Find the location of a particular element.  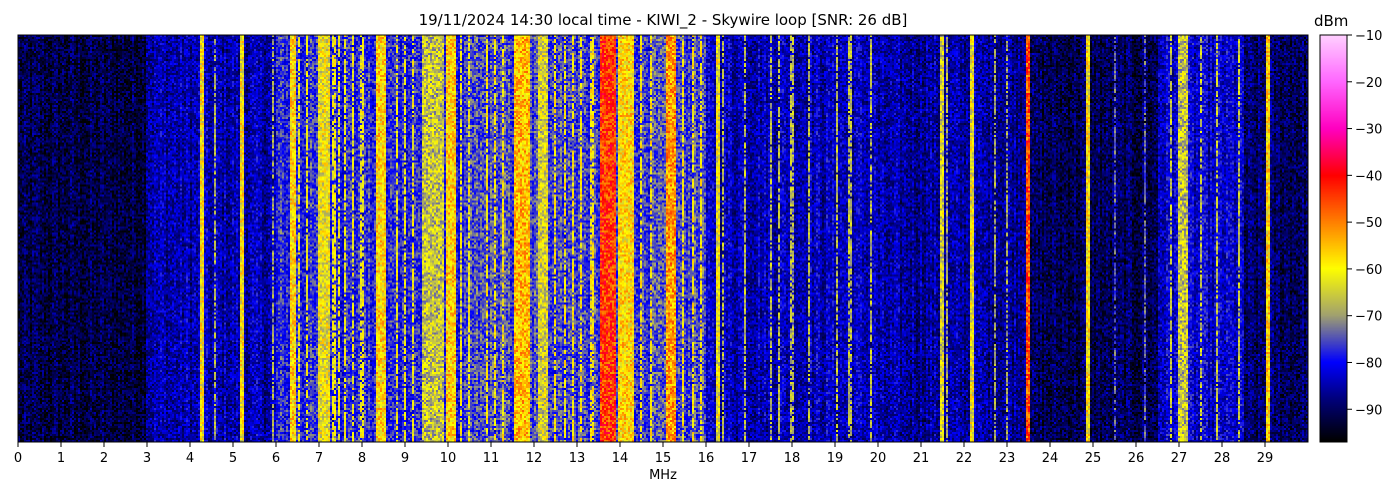

colorbar-tick-label: −70 is located at coordinates (1368, 317).